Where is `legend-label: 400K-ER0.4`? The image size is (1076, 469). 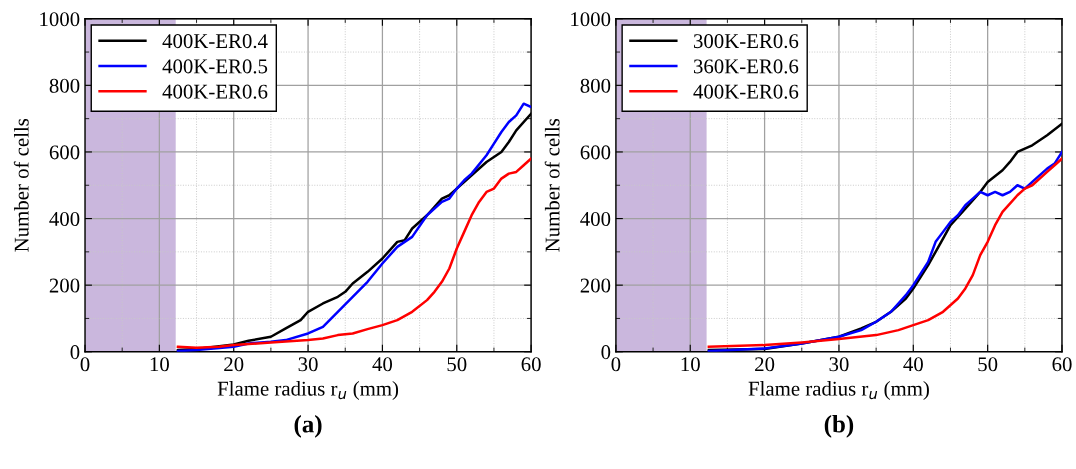 legend-label: 400K-ER0.4 is located at coordinates (215, 41).